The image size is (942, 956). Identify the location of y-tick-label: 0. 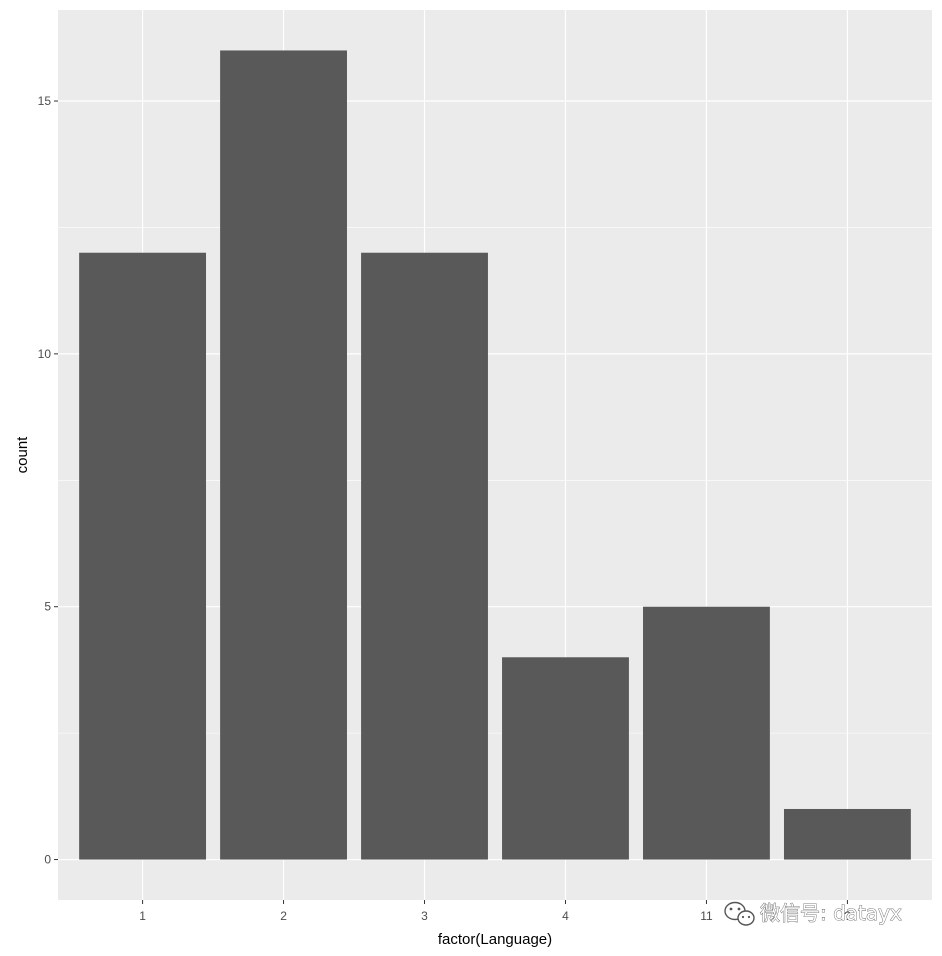
(47, 860).